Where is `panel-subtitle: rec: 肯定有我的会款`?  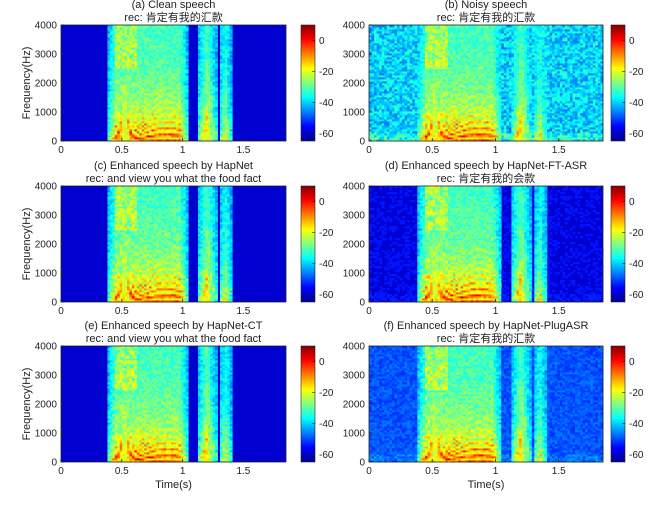 panel-subtitle: rec: 肯定有我的会款 is located at coordinates (486, 178).